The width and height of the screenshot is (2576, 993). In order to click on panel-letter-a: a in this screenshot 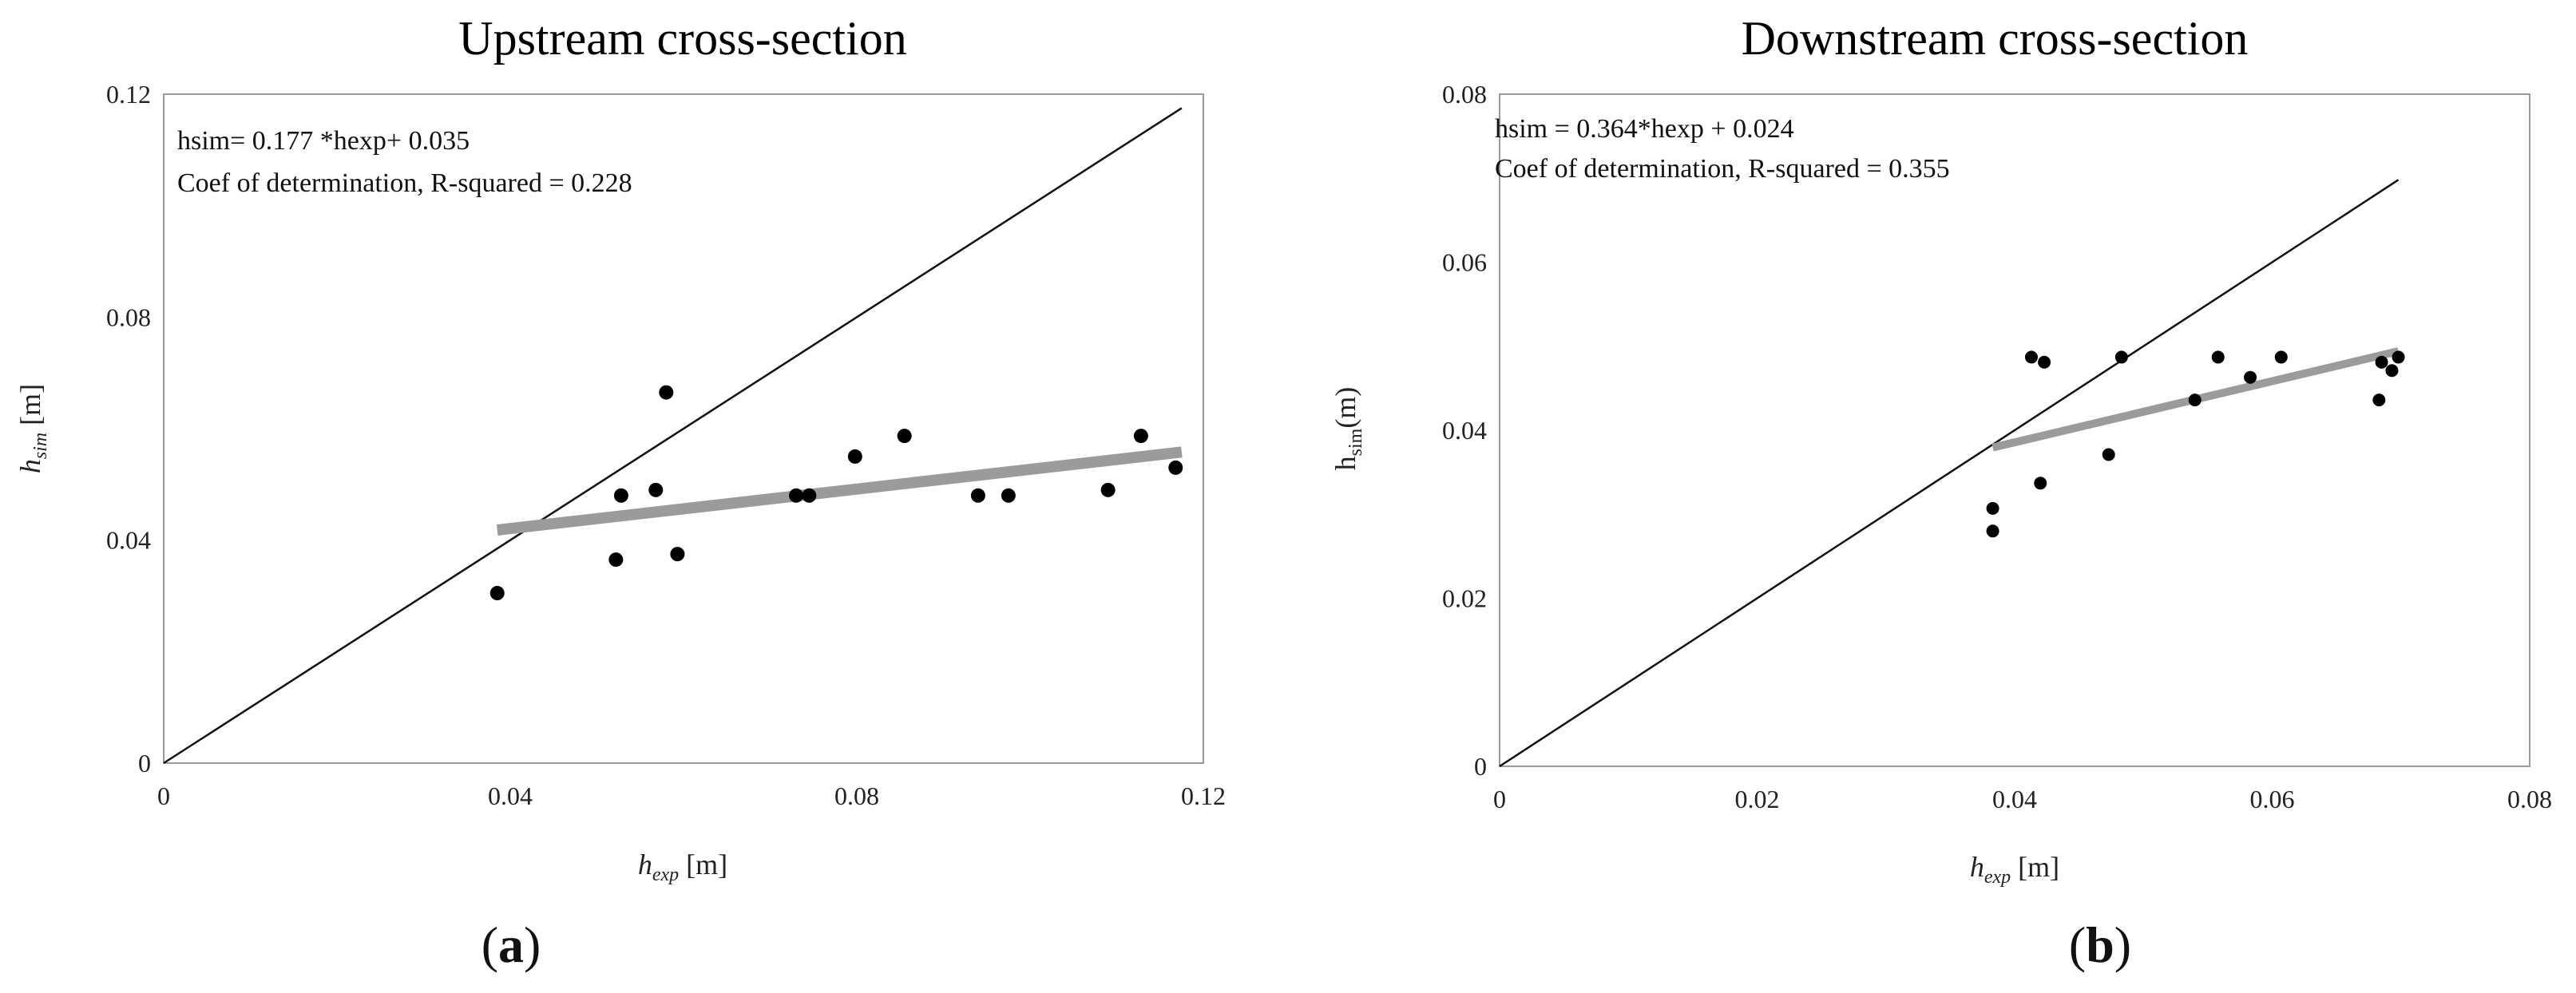, I will do `click(511, 944)`.